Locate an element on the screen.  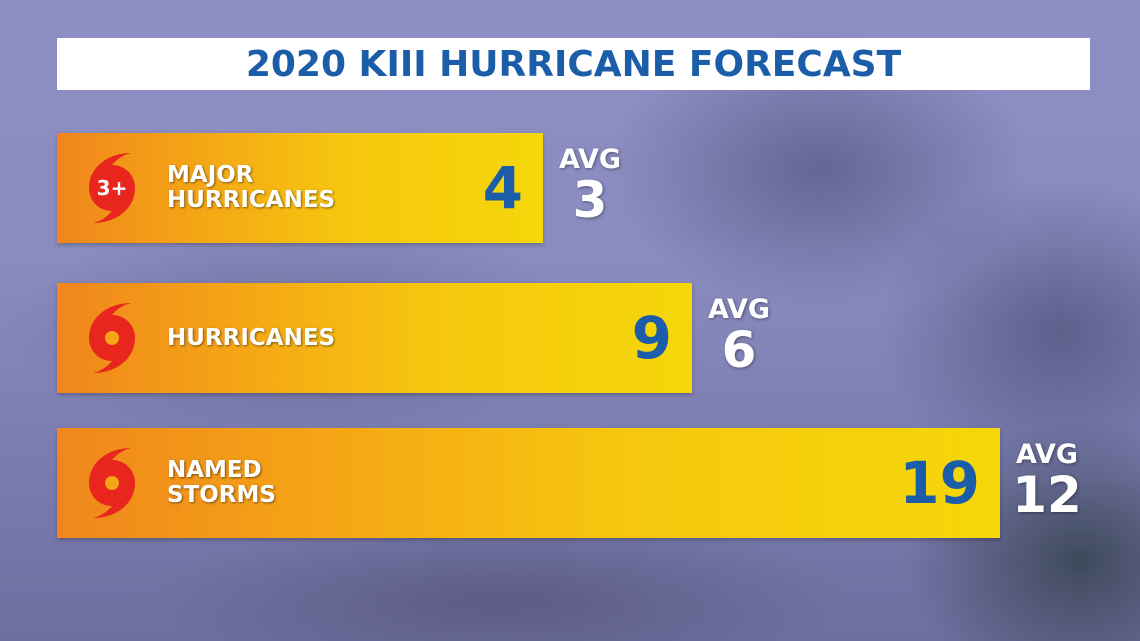
row-label: HURRICANES is located at coordinates (251, 338).